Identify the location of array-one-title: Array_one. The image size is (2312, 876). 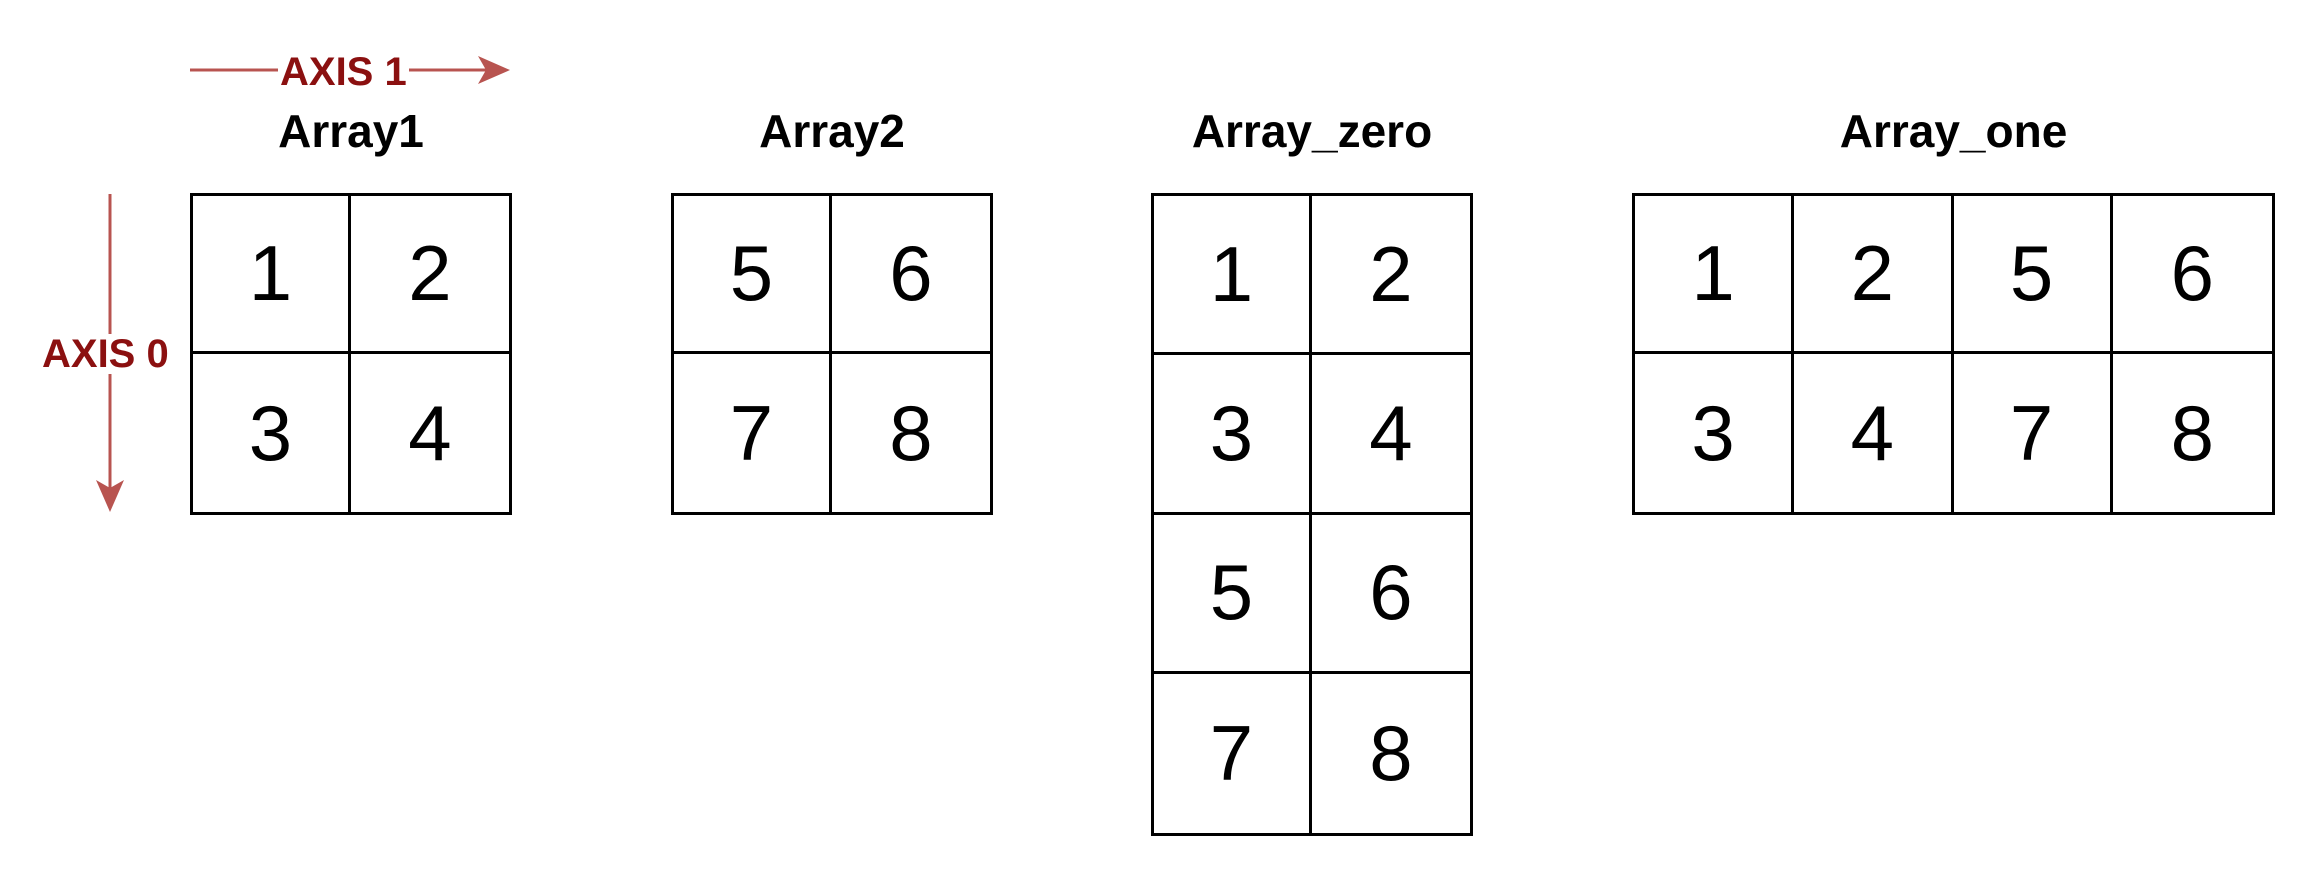
(1953, 131).